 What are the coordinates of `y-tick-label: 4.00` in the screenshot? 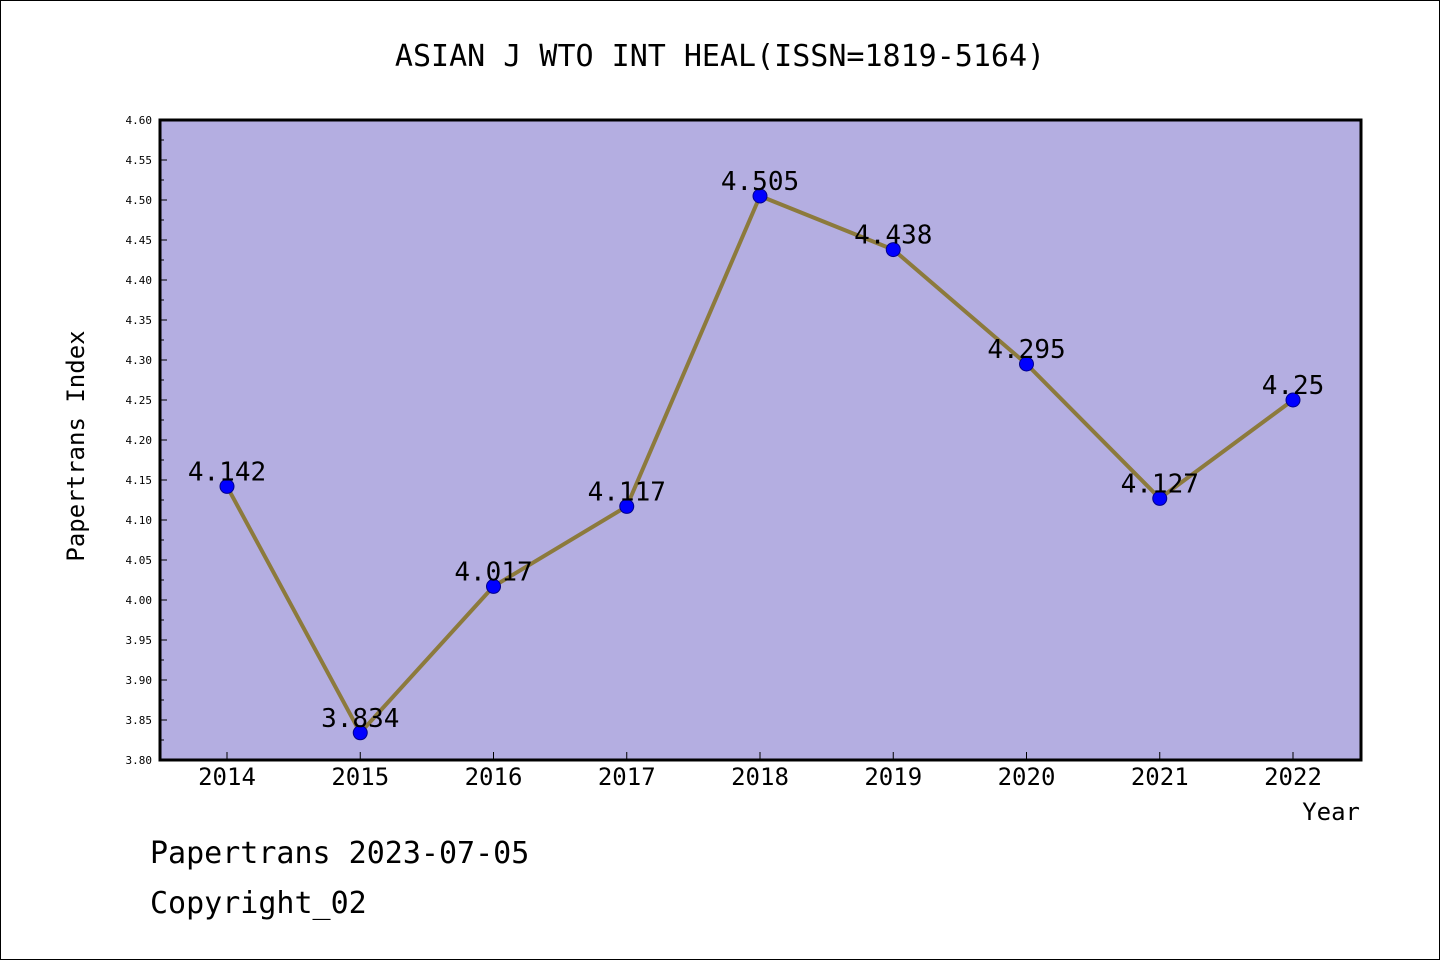 It's located at (139, 600).